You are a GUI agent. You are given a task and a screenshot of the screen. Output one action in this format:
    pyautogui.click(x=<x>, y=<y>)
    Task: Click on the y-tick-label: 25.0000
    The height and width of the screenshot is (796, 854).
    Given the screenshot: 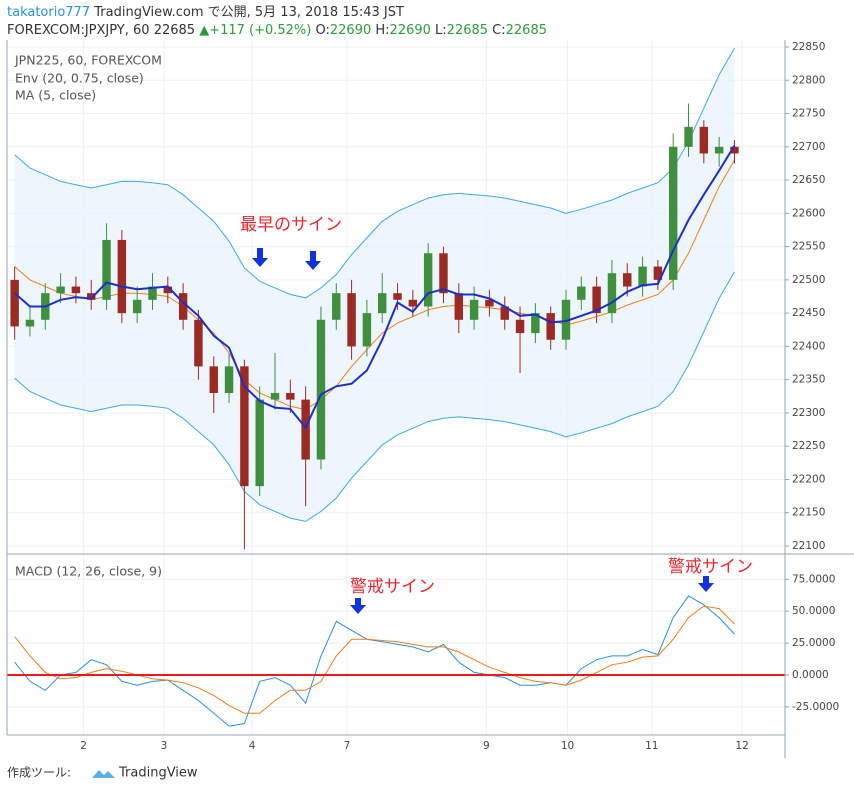 What is the action you would take?
    pyautogui.click(x=813, y=643)
    